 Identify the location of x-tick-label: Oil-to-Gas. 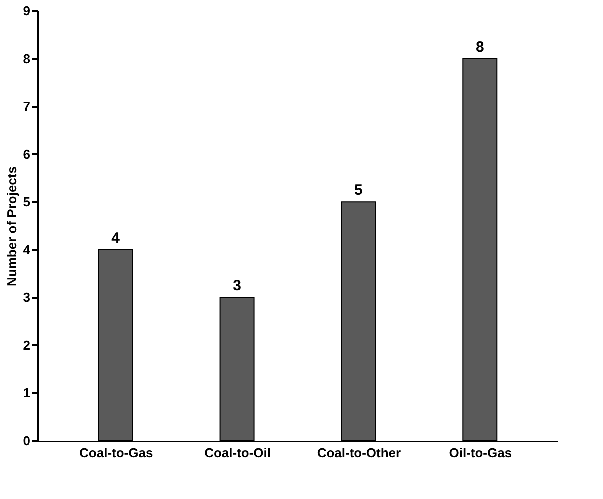
(480, 453).